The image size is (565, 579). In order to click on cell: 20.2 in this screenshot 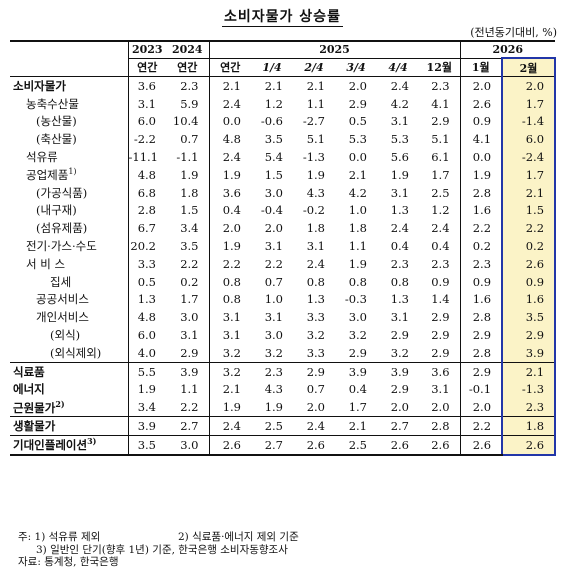, I will do `click(143, 246)`.